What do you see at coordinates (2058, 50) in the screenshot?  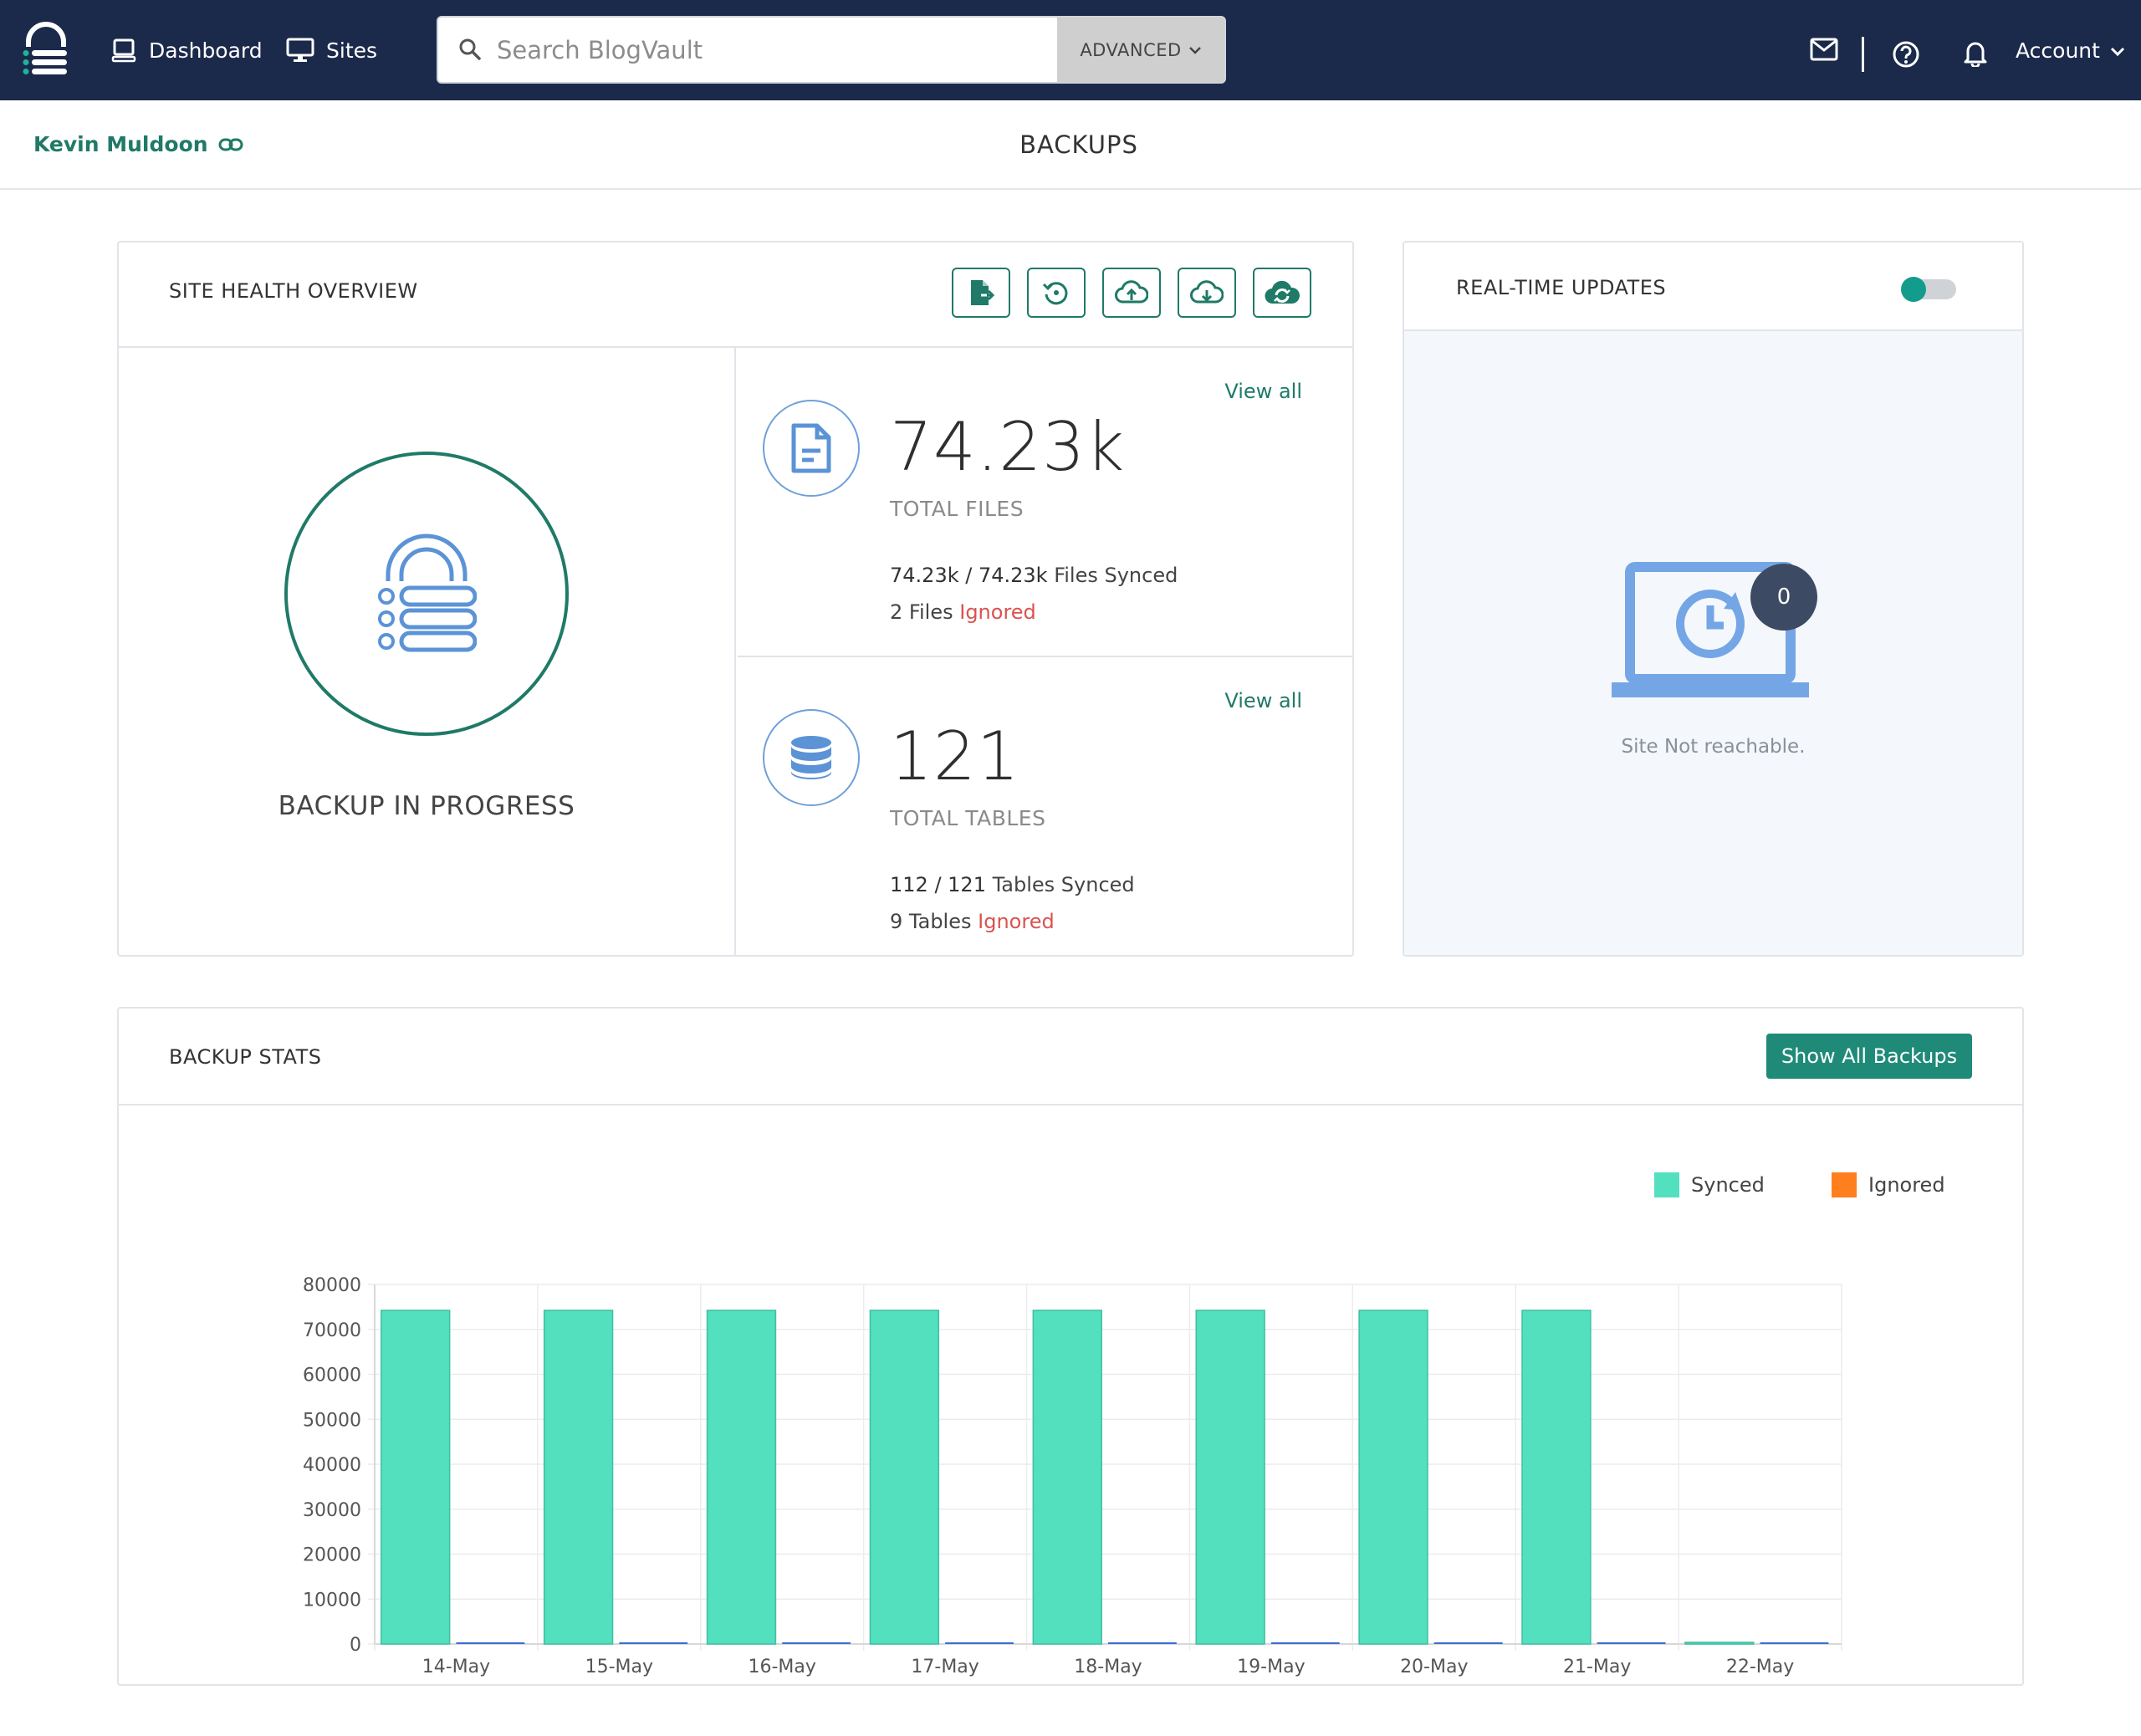 I see `account-label: Account` at bounding box center [2058, 50].